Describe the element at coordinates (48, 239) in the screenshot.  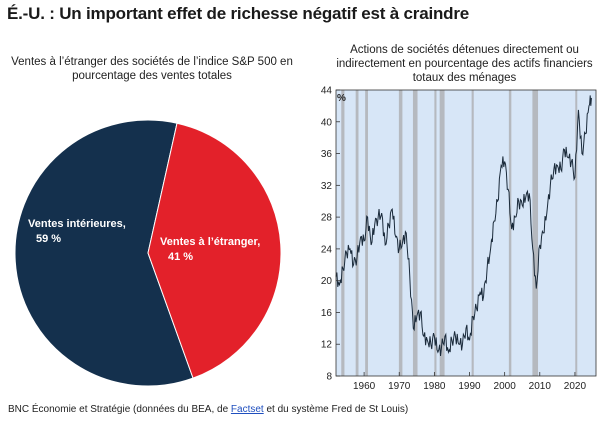
I see `slice-label-domestic-value: 59 %` at that location.